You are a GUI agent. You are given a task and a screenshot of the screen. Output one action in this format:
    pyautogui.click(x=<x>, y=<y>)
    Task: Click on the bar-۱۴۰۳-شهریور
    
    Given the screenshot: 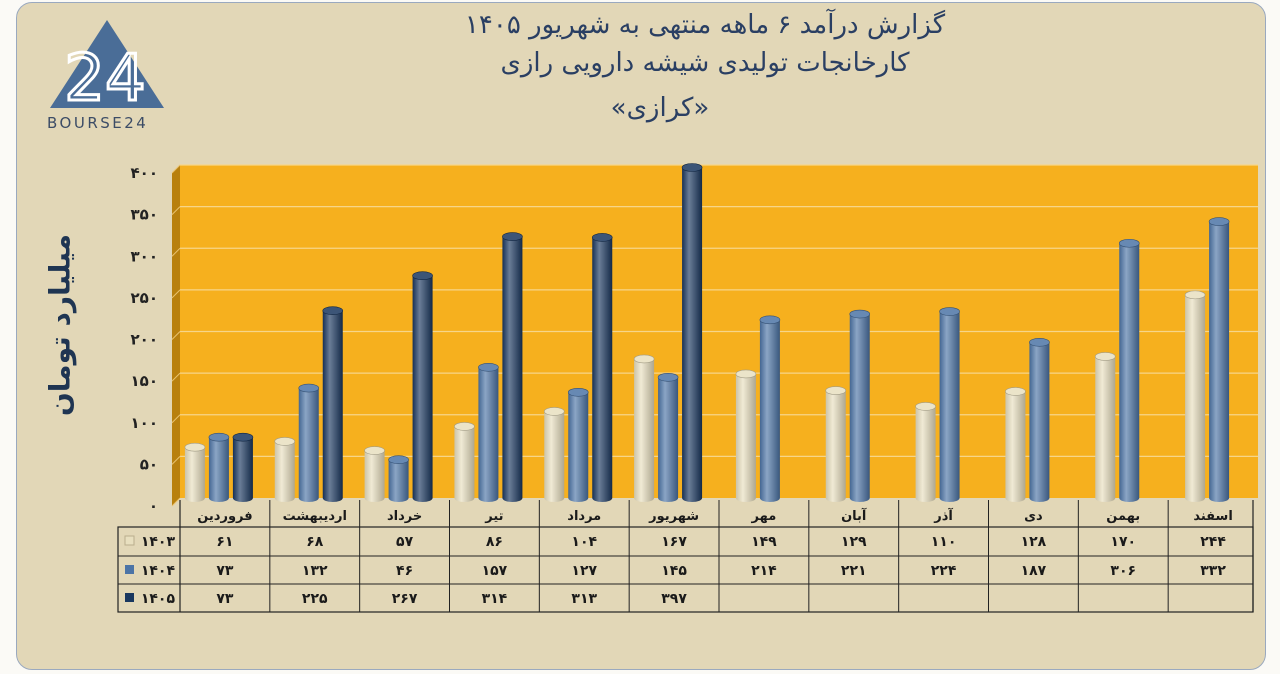 What is the action you would take?
    pyautogui.click(x=644, y=430)
    